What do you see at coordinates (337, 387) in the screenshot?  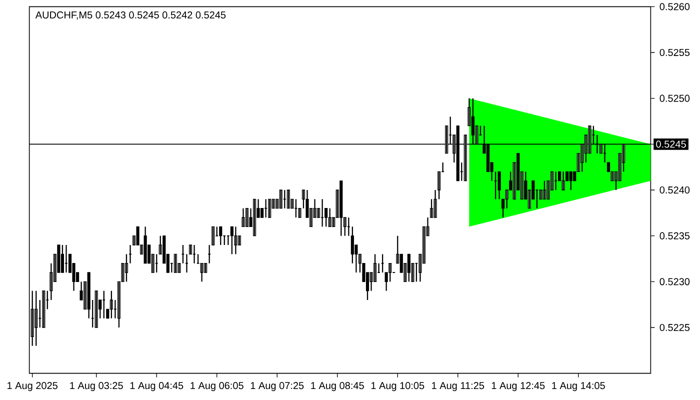 I see `x-tick-label: 1 Aug 08:45` at bounding box center [337, 387].